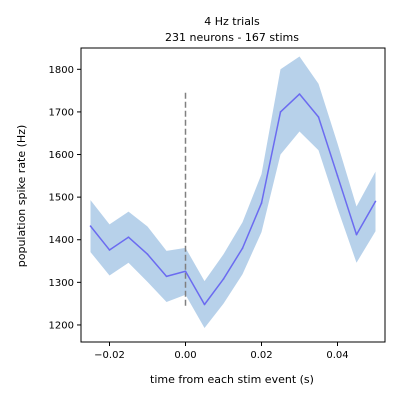 This screenshot has height=400, width=400. Describe the element at coordinates (185, 355) in the screenshot. I see `x-tick-label: 0.00` at that location.